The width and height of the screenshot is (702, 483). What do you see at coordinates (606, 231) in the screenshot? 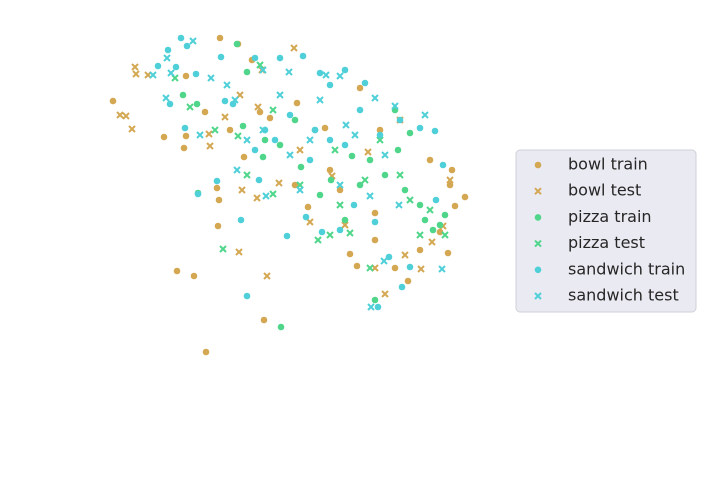
I see `legend-box` at bounding box center [606, 231].